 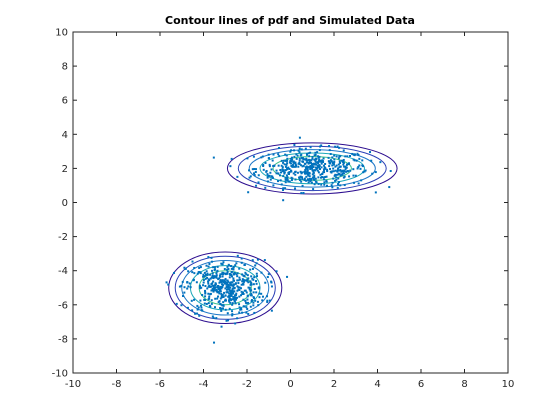 What do you see at coordinates (63, 271) in the screenshot?
I see `y-tick-label: -4` at bounding box center [63, 271].